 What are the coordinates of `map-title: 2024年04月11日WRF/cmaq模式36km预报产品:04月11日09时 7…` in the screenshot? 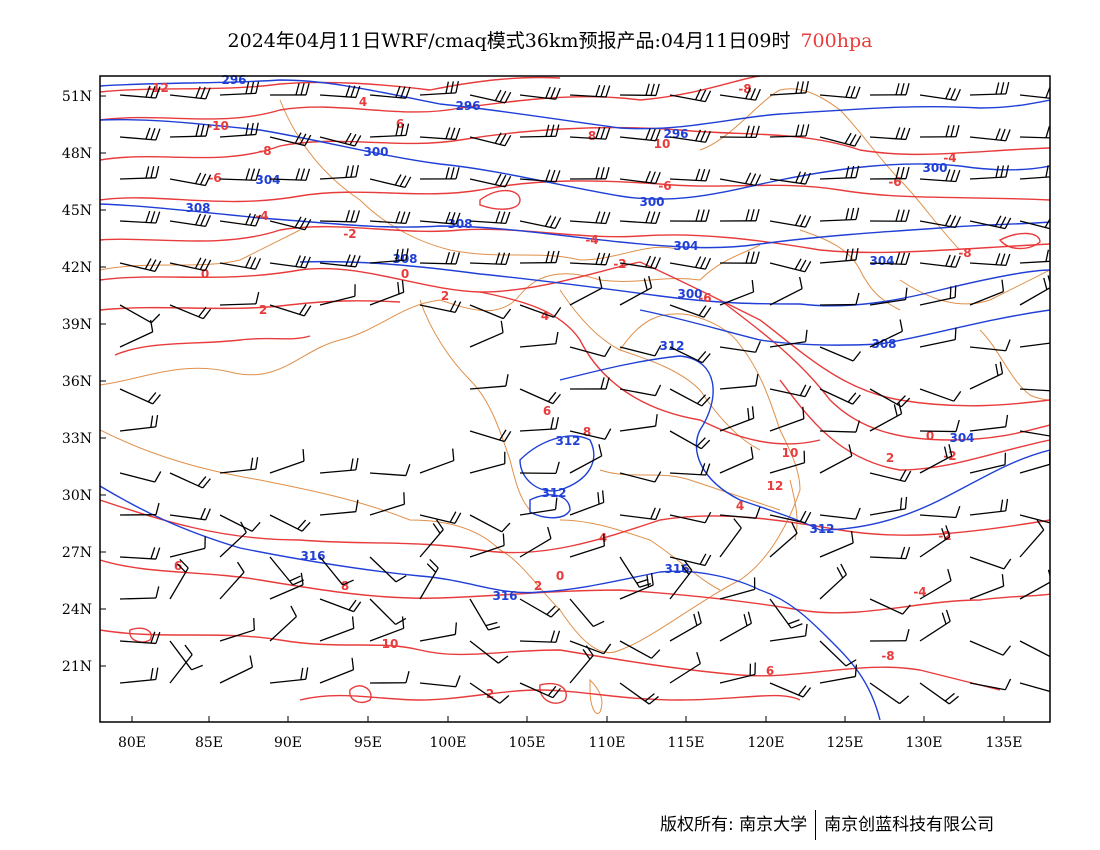 It's located at (550, 39).